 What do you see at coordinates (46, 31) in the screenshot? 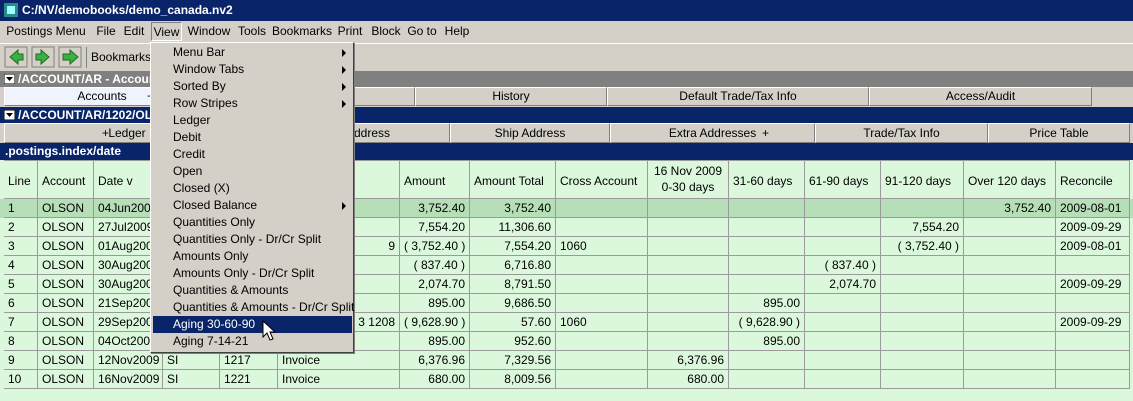
I see `menu-item: Postings Menu` at bounding box center [46, 31].